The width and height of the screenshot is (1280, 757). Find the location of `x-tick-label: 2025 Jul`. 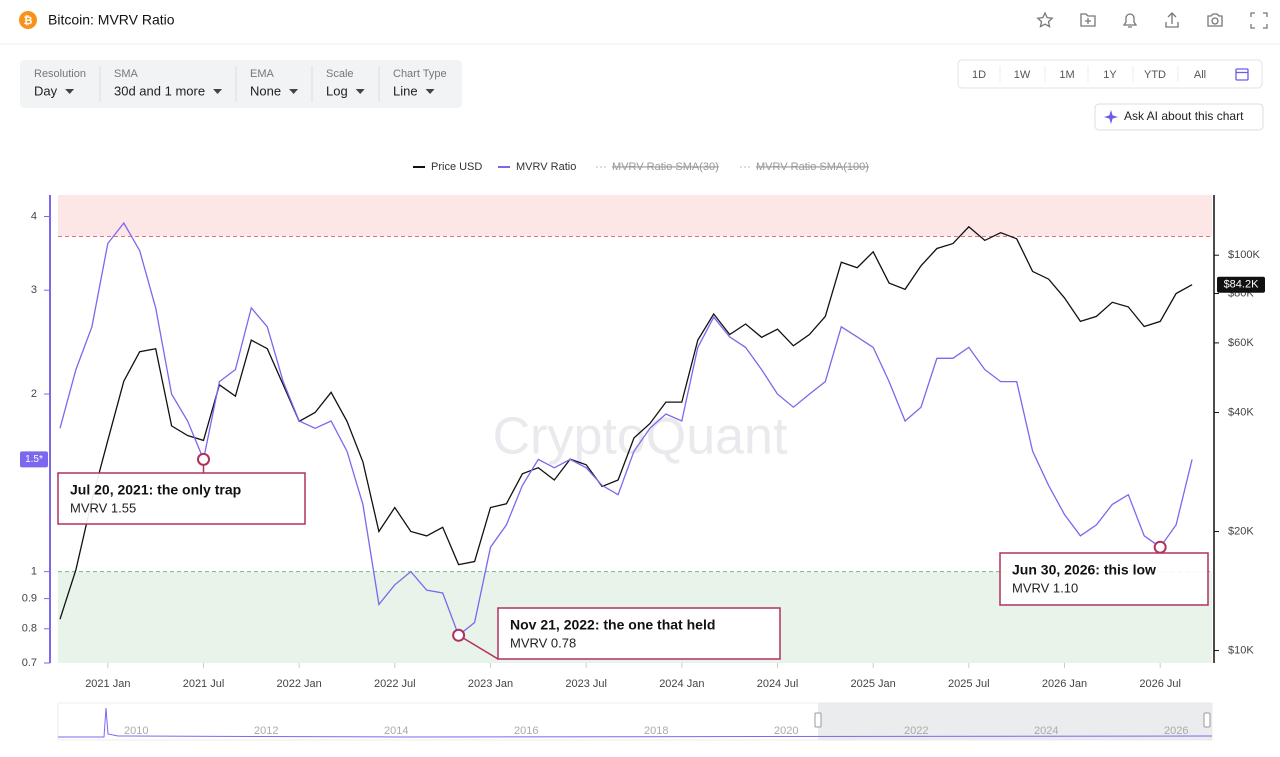

x-tick-label: 2025 Jul is located at coordinates (969, 684).